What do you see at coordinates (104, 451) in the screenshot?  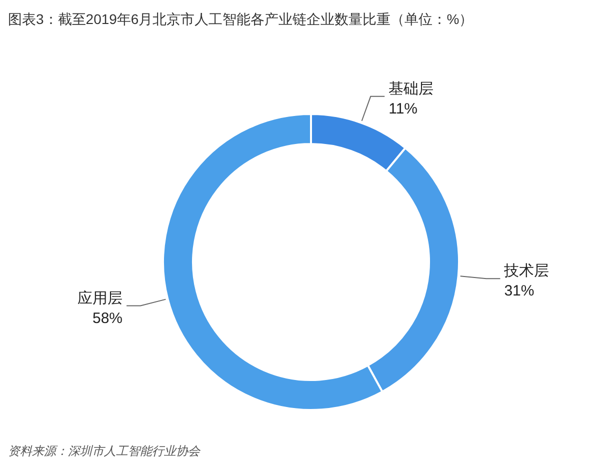 I see `text: 资料来源：深圳市人工智能行业协会` at bounding box center [104, 451].